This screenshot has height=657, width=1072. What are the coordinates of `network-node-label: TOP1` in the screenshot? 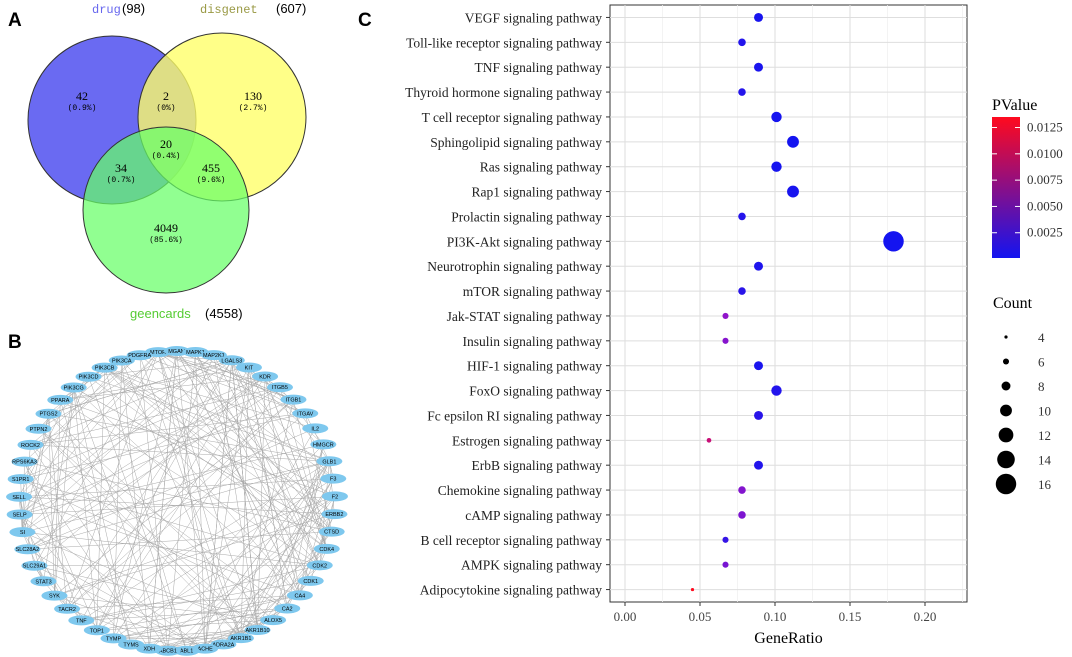 It's located at (97, 631).